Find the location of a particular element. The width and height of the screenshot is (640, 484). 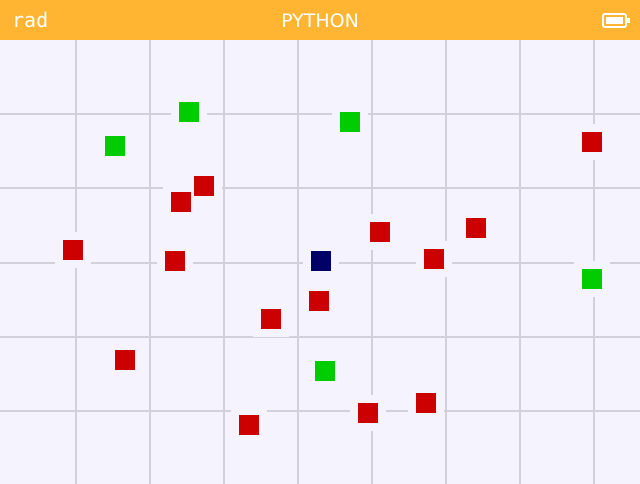

player-square is located at coordinates (321, 261).